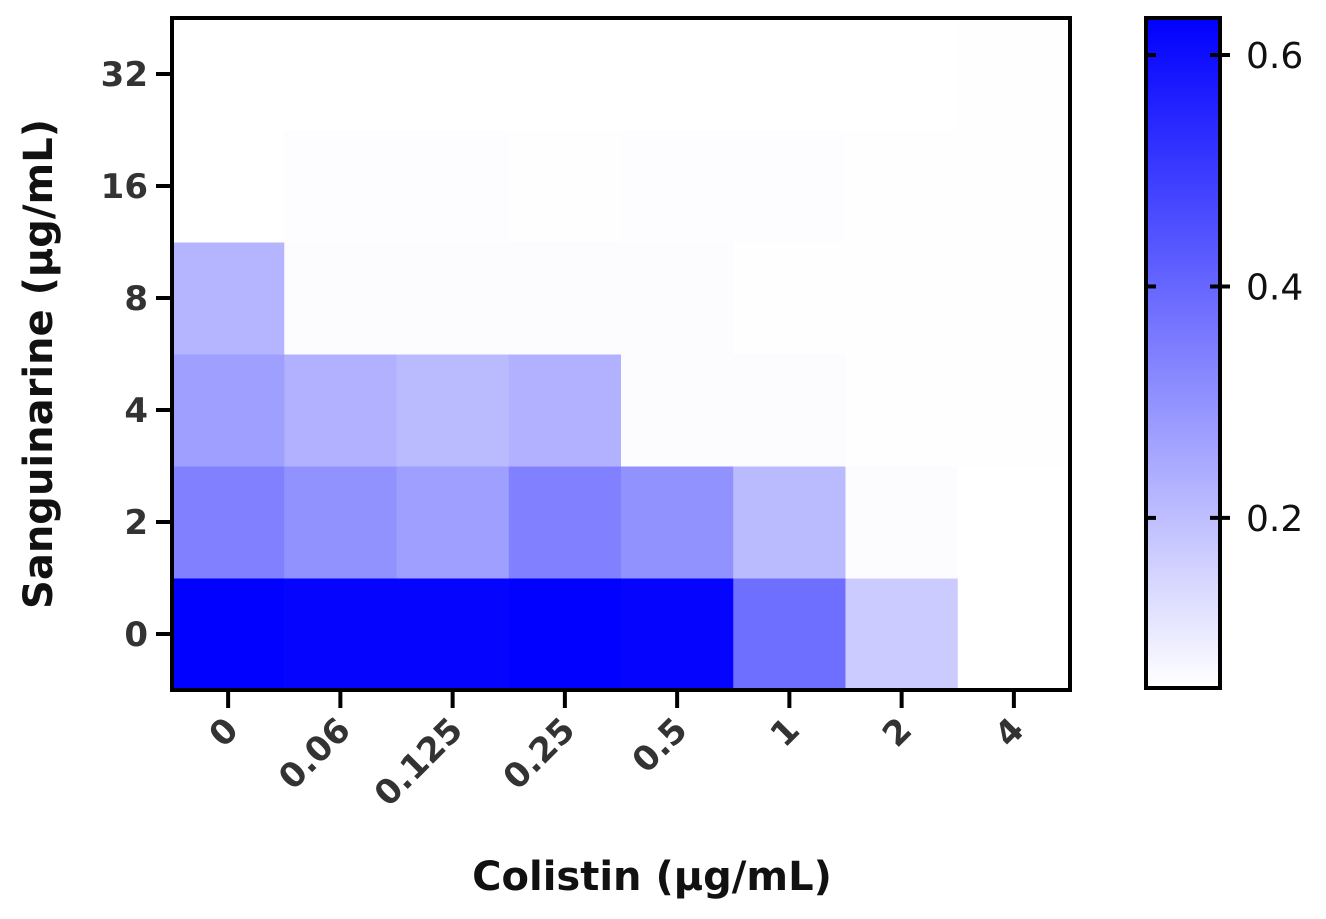 This screenshot has height=919, width=1326. What do you see at coordinates (340, 186) in the screenshot?
I see `cell-16-0.06` at bounding box center [340, 186].